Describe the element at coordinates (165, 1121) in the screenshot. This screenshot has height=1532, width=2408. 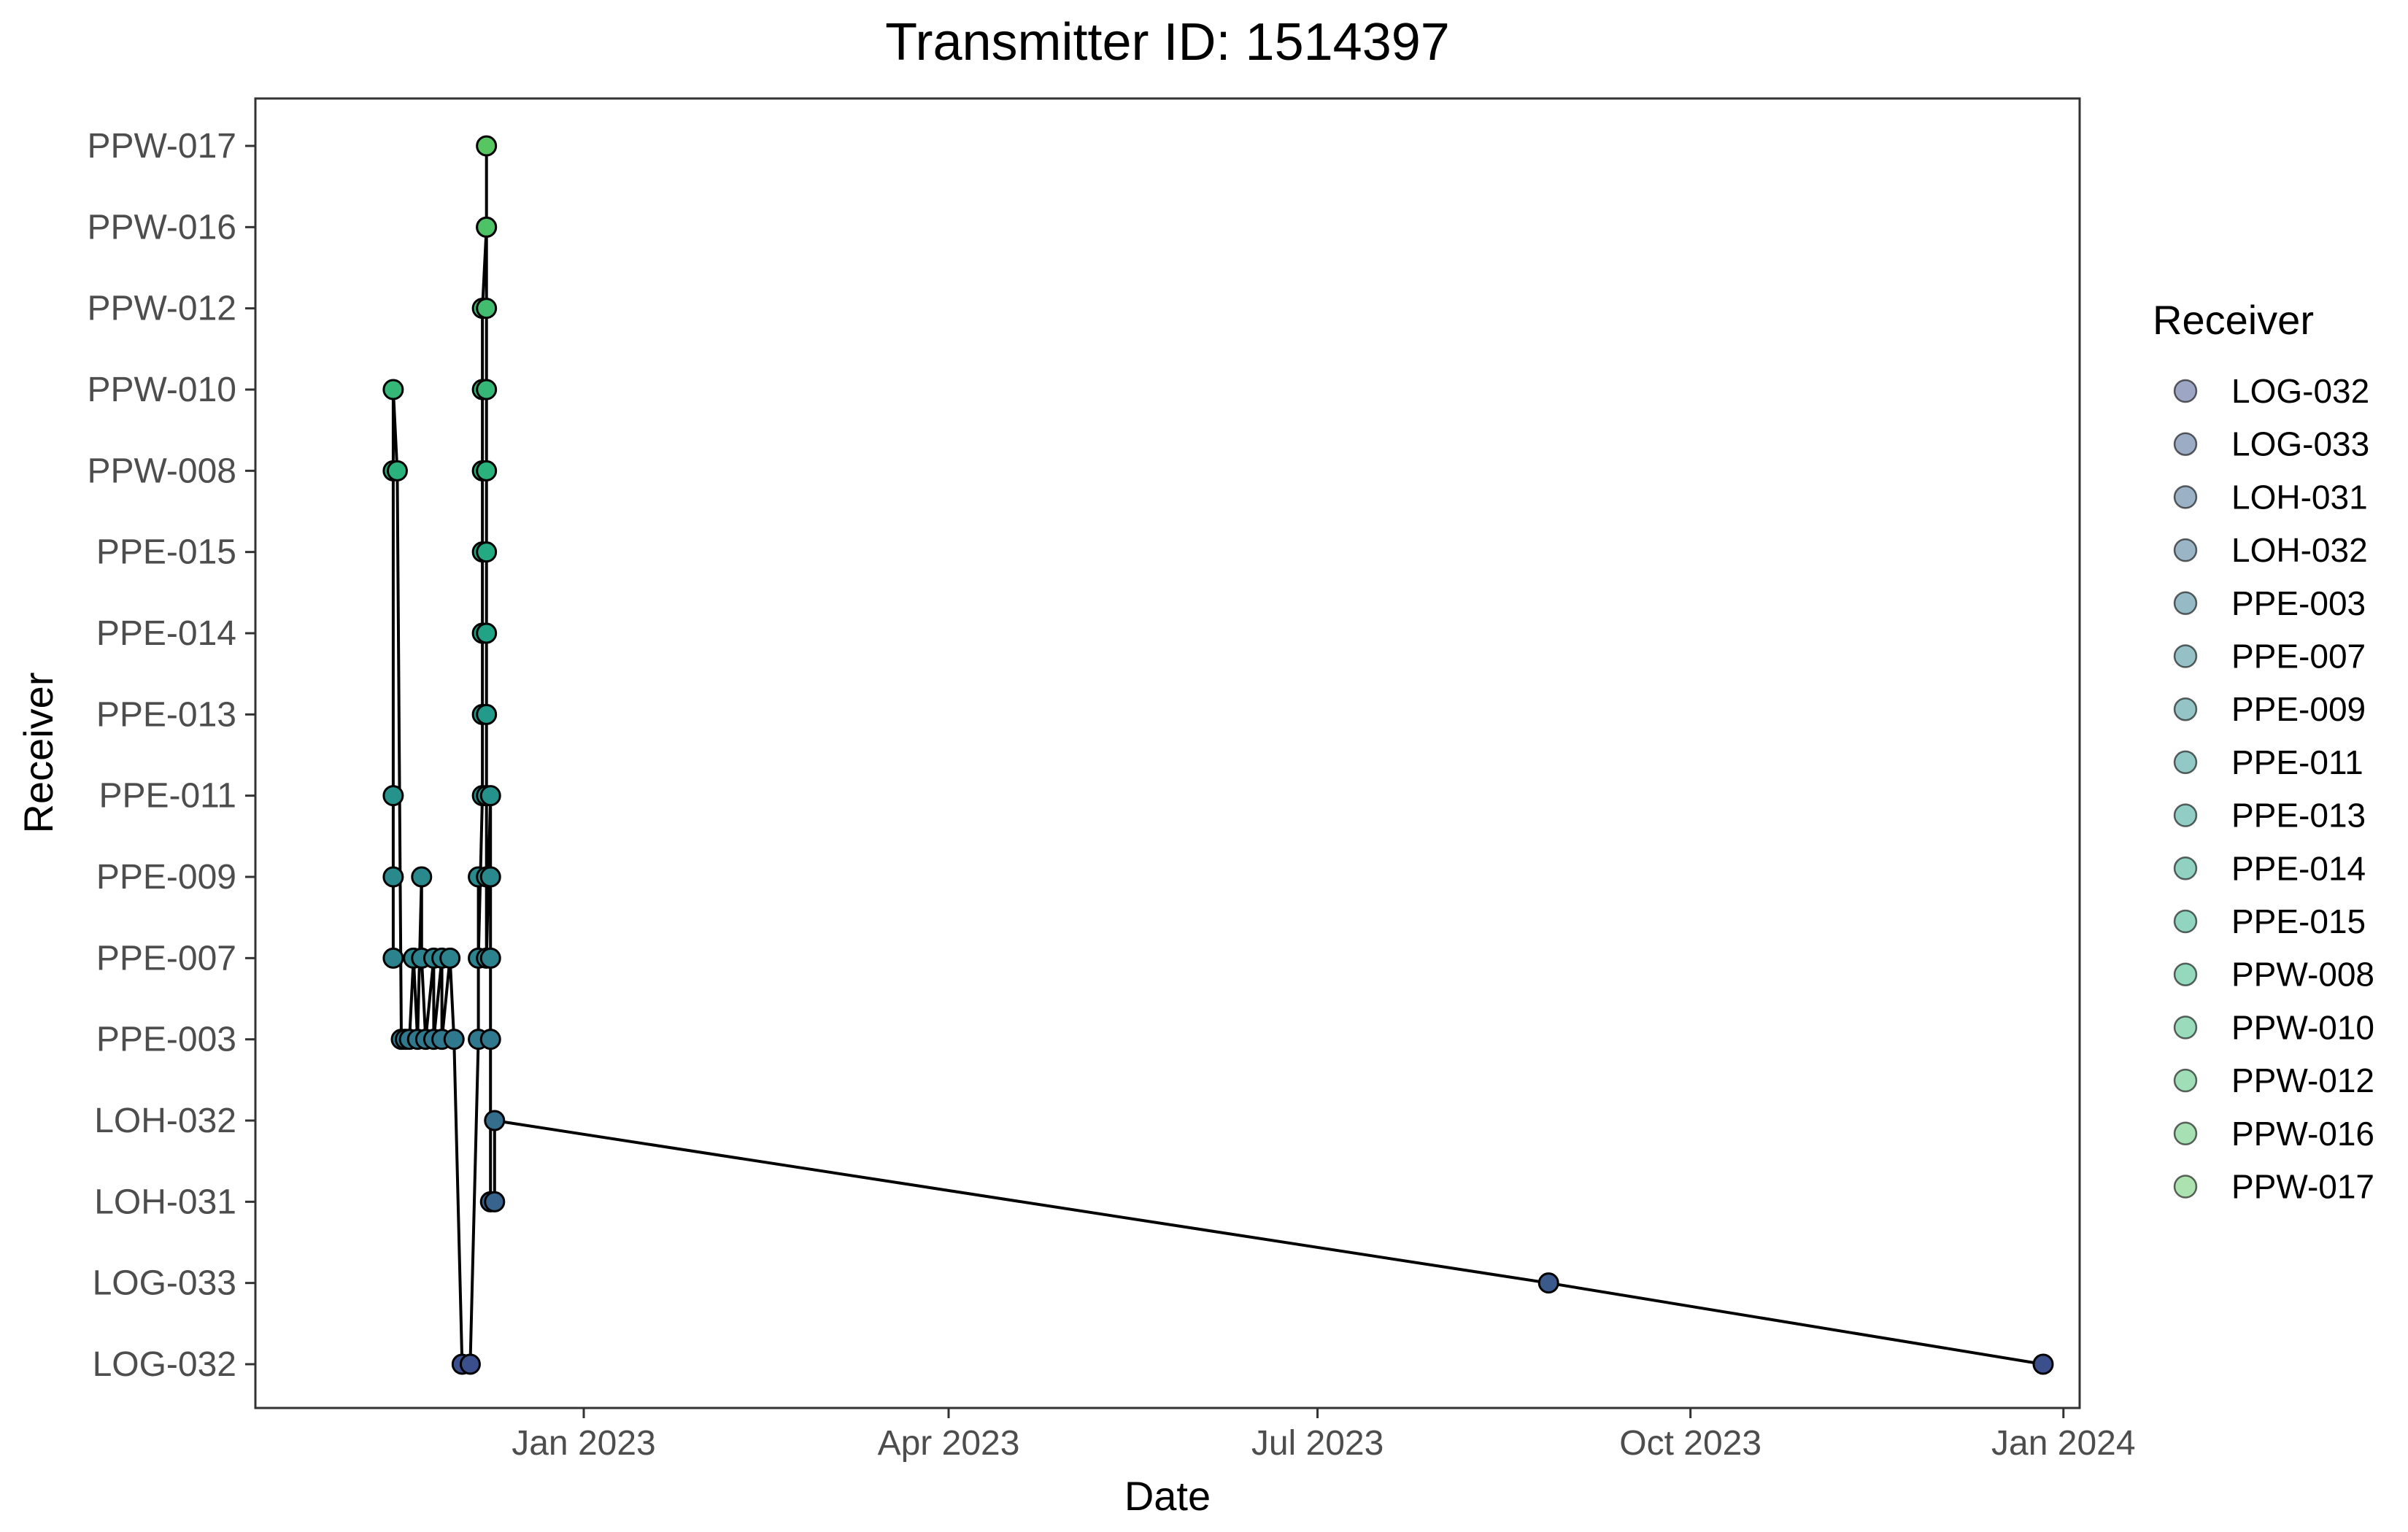
I see `y-tick-label: LOH-032` at that location.